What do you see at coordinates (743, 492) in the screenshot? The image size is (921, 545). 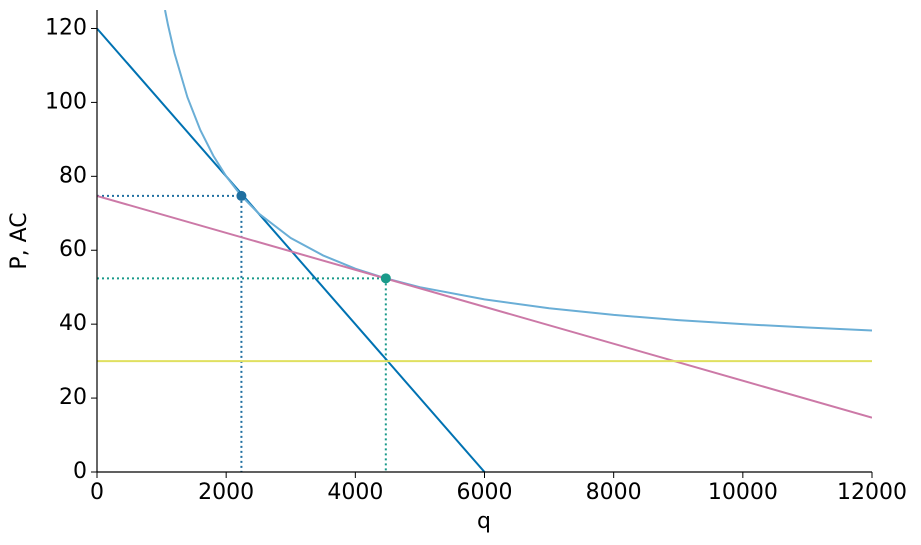 I see `x-tick-label: 10000` at bounding box center [743, 492].